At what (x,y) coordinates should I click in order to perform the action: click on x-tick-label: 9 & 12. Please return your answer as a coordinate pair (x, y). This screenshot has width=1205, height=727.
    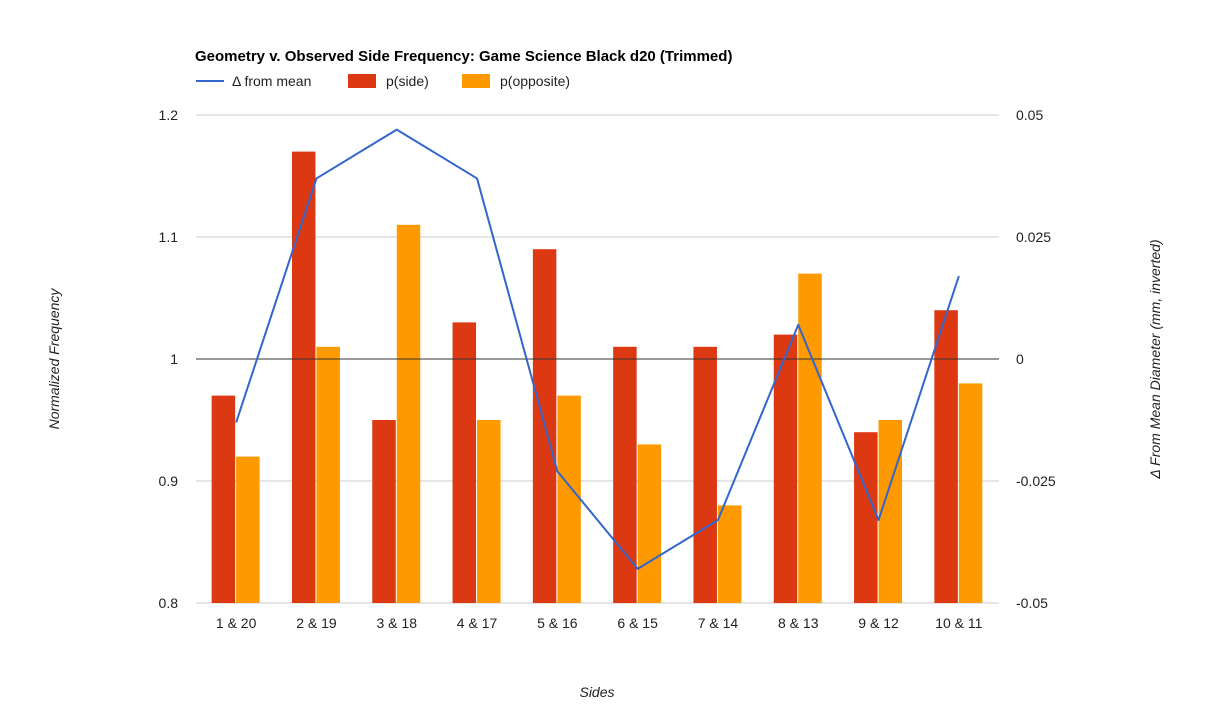
    Looking at the image, I should click on (878, 623).